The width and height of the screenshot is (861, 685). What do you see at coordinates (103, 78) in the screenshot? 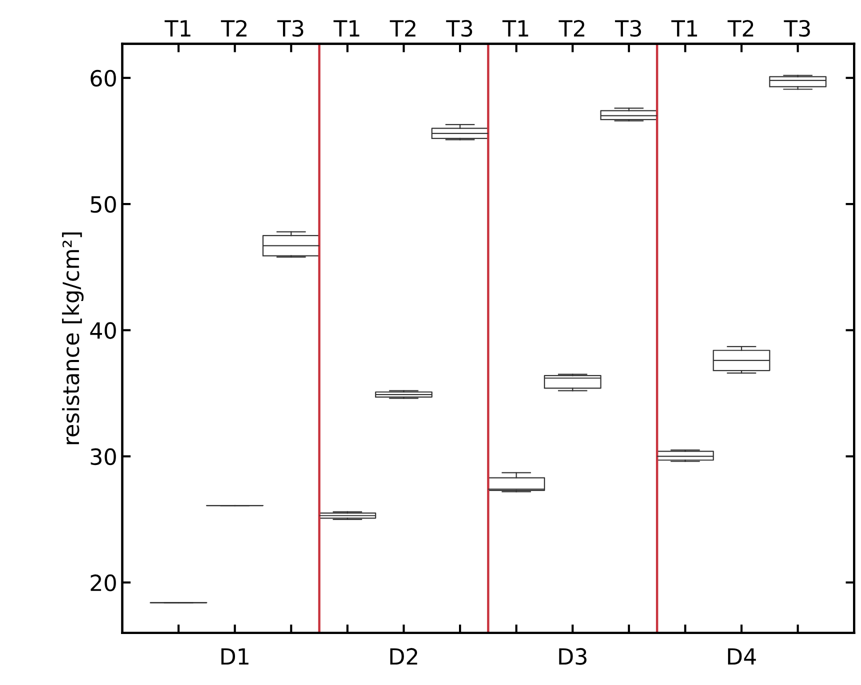
I see `y-tick-label: 60` at bounding box center [103, 78].